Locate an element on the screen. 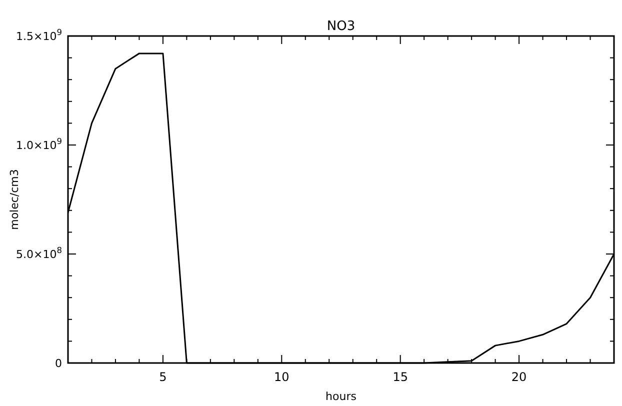 The height and width of the screenshot is (406, 622). chart-title: NO3 is located at coordinates (341, 26).